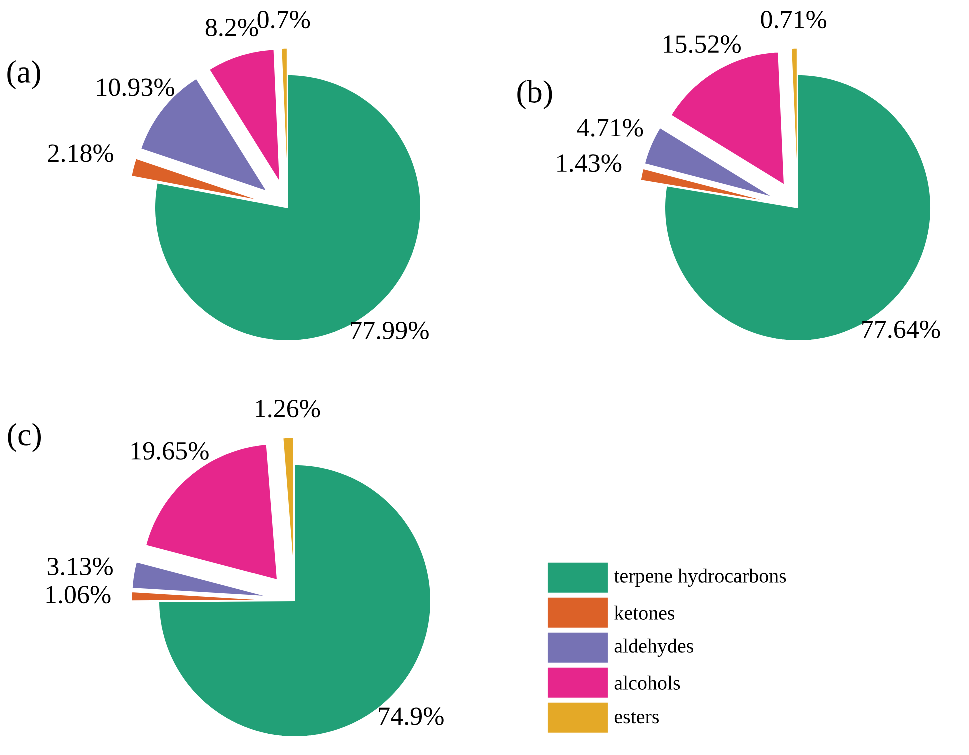  What do you see at coordinates (644, 613) in the screenshot?
I see `legend-label: ketones` at bounding box center [644, 613].